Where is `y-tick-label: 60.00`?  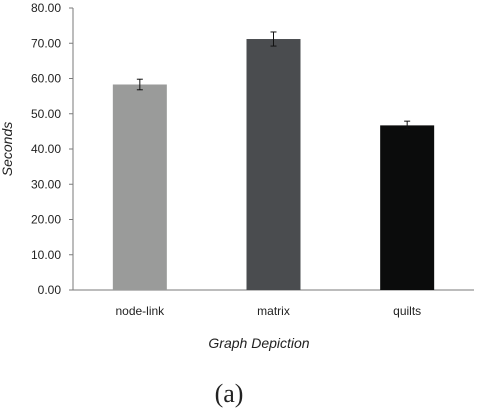
y-tick-label: 60.00 is located at coordinates (46, 79).